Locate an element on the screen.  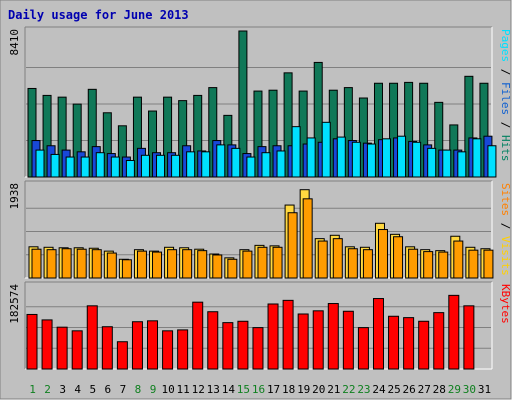
day-label-19: 19 is located at coordinates (303, 389).